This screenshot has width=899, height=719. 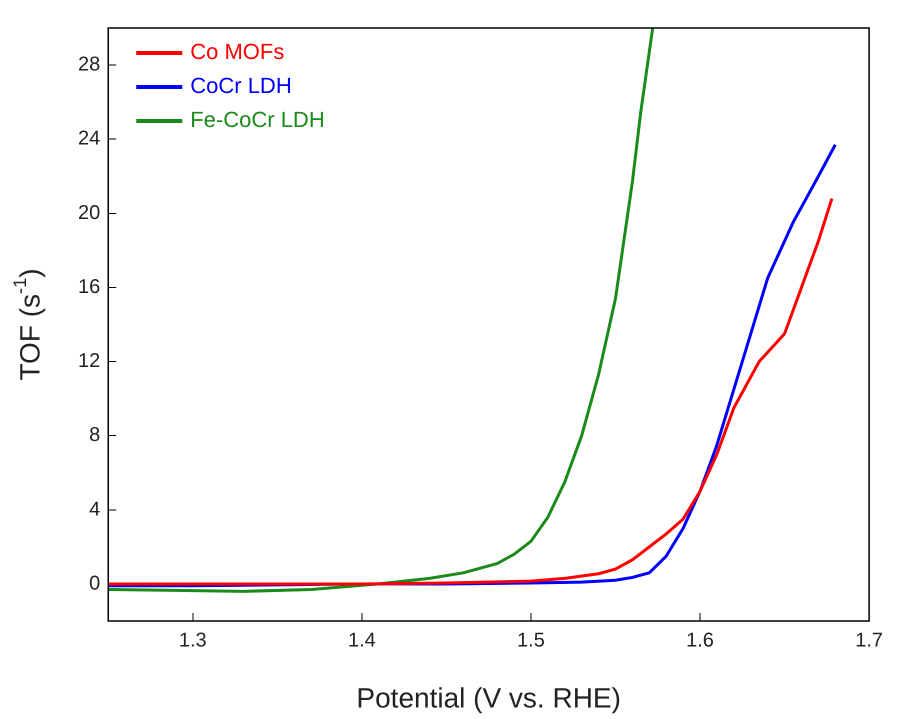 What do you see at coordinates (192, 641) in the screenshot?
I see `x-tick-label: 1.3` at bounding box center [192, 641].